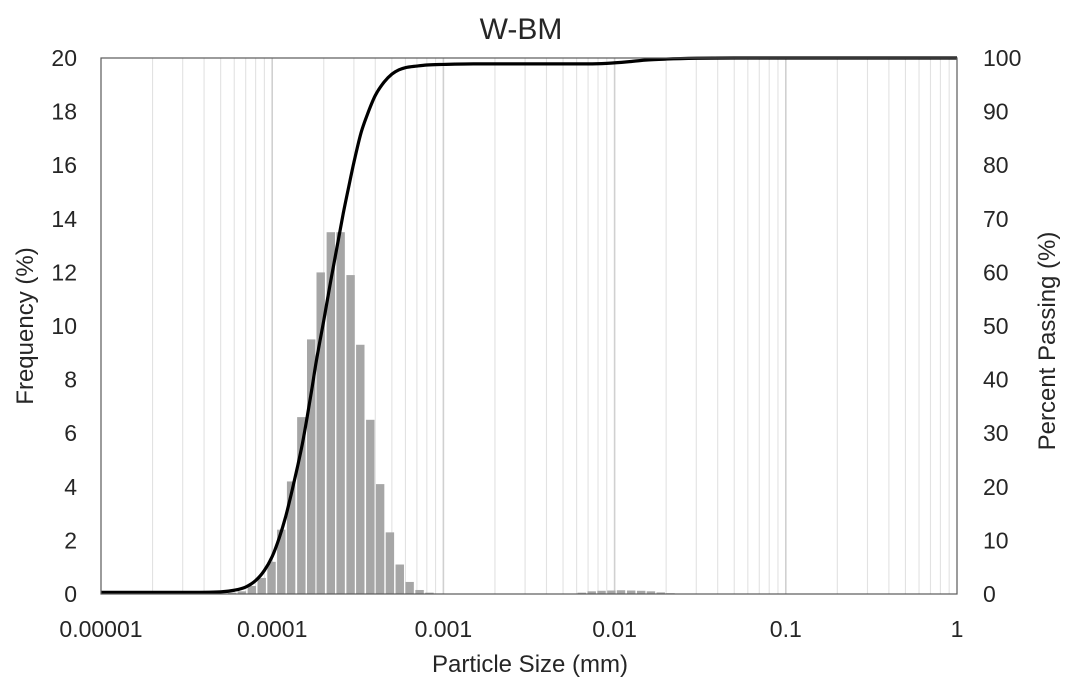 The image size is (1069, 687). What do you see at coordinates (70, 594) in the screenshot?
I see `y-tick-label: 0` at bounding box center [70, 594].